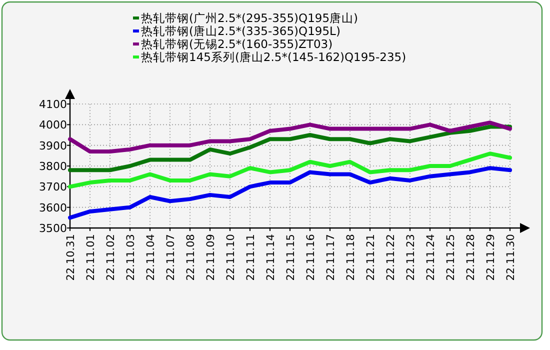 Image resolution: width=550 pixels, height=350 pixels. What do you see at coordinates (171, 257) in the screenshot?
I see `x-tick-label: 22.11.07` at bounding box center [171, 257].